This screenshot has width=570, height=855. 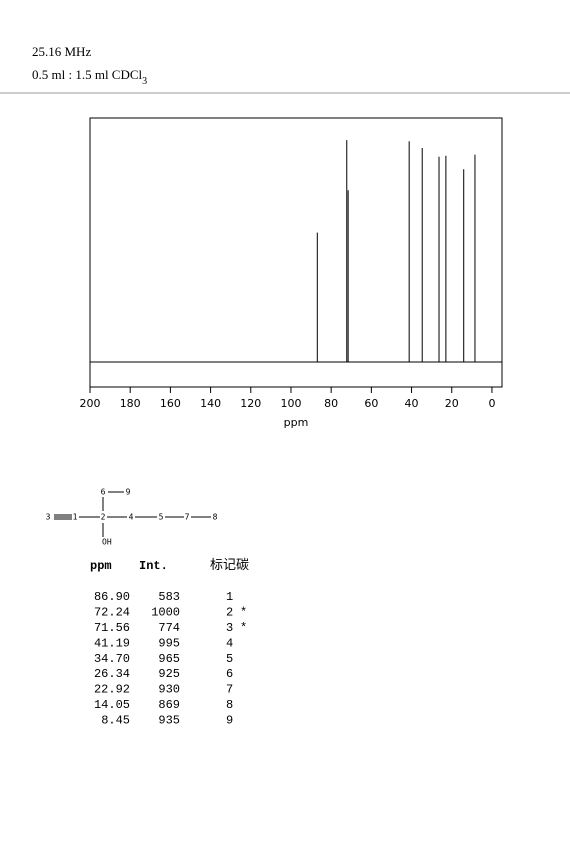 What do you see at coordinates (290, 403) in the screenshot?
I see `x-tick-label: 100` at bounding box center [290, 403].